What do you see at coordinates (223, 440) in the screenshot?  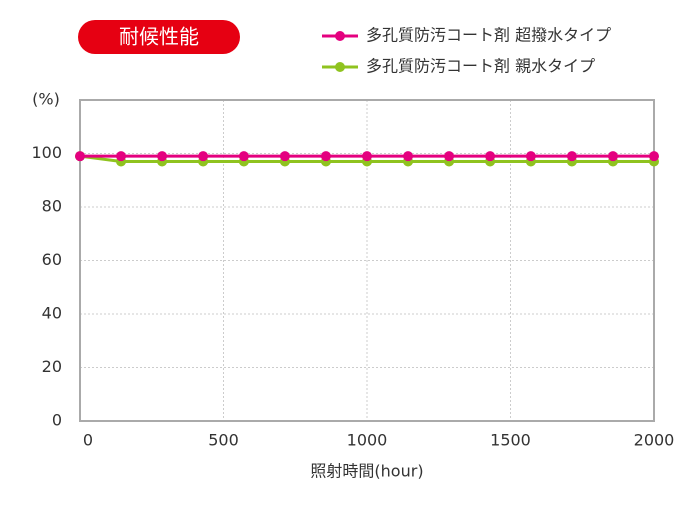 I see `x-tick-label: 500` at bounding box center [223, 440].